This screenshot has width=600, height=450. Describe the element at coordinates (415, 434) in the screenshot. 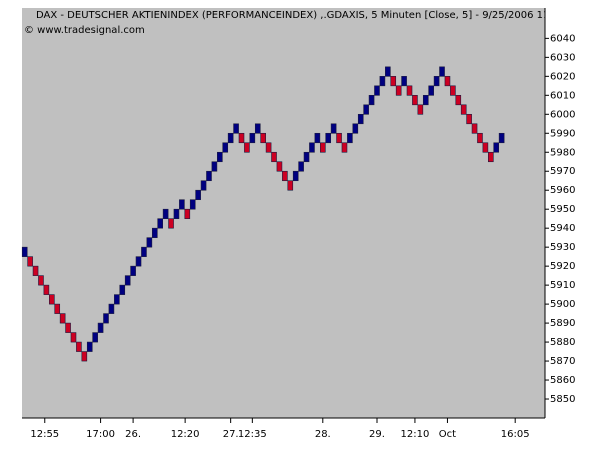

I see `x-tick-label: 12:10` at that location.